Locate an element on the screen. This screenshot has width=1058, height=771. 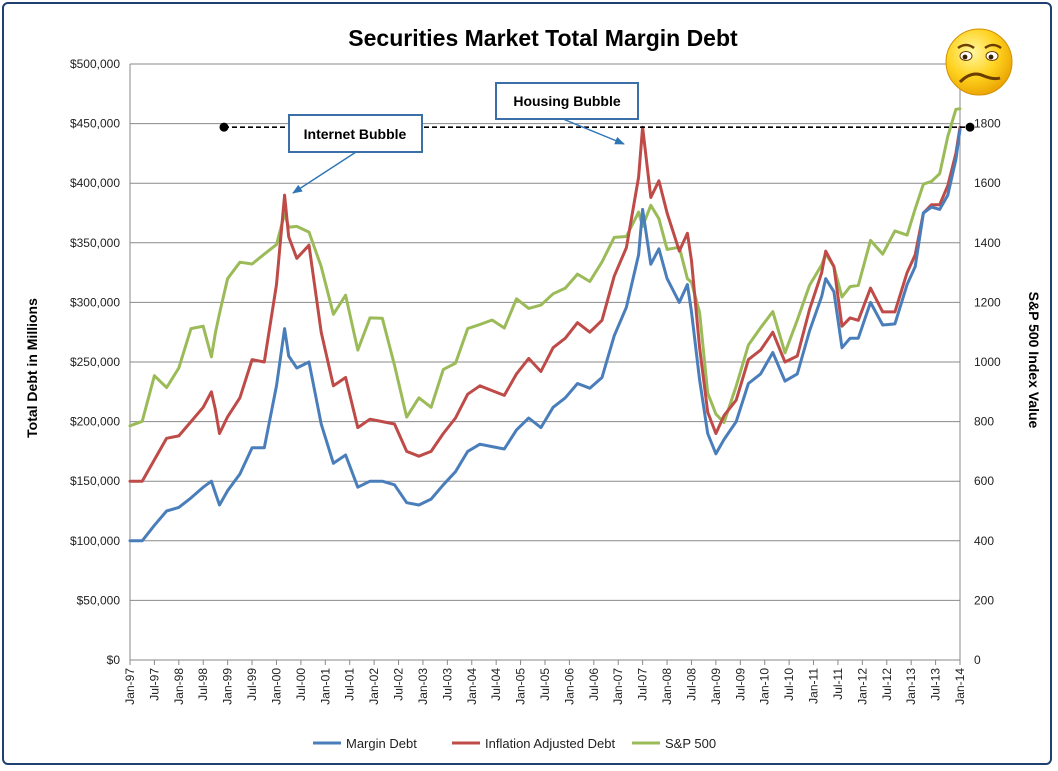
x-tick-label: Jan-12 is located at coordinates (862, 686).